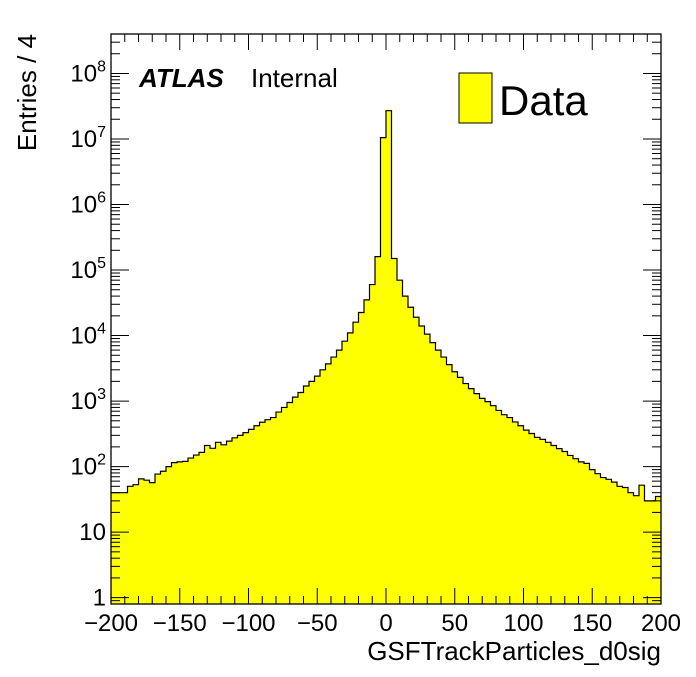 This screenshot has height=677, width=696. I want to click on legend-label-data: Data, so click(543, 100).